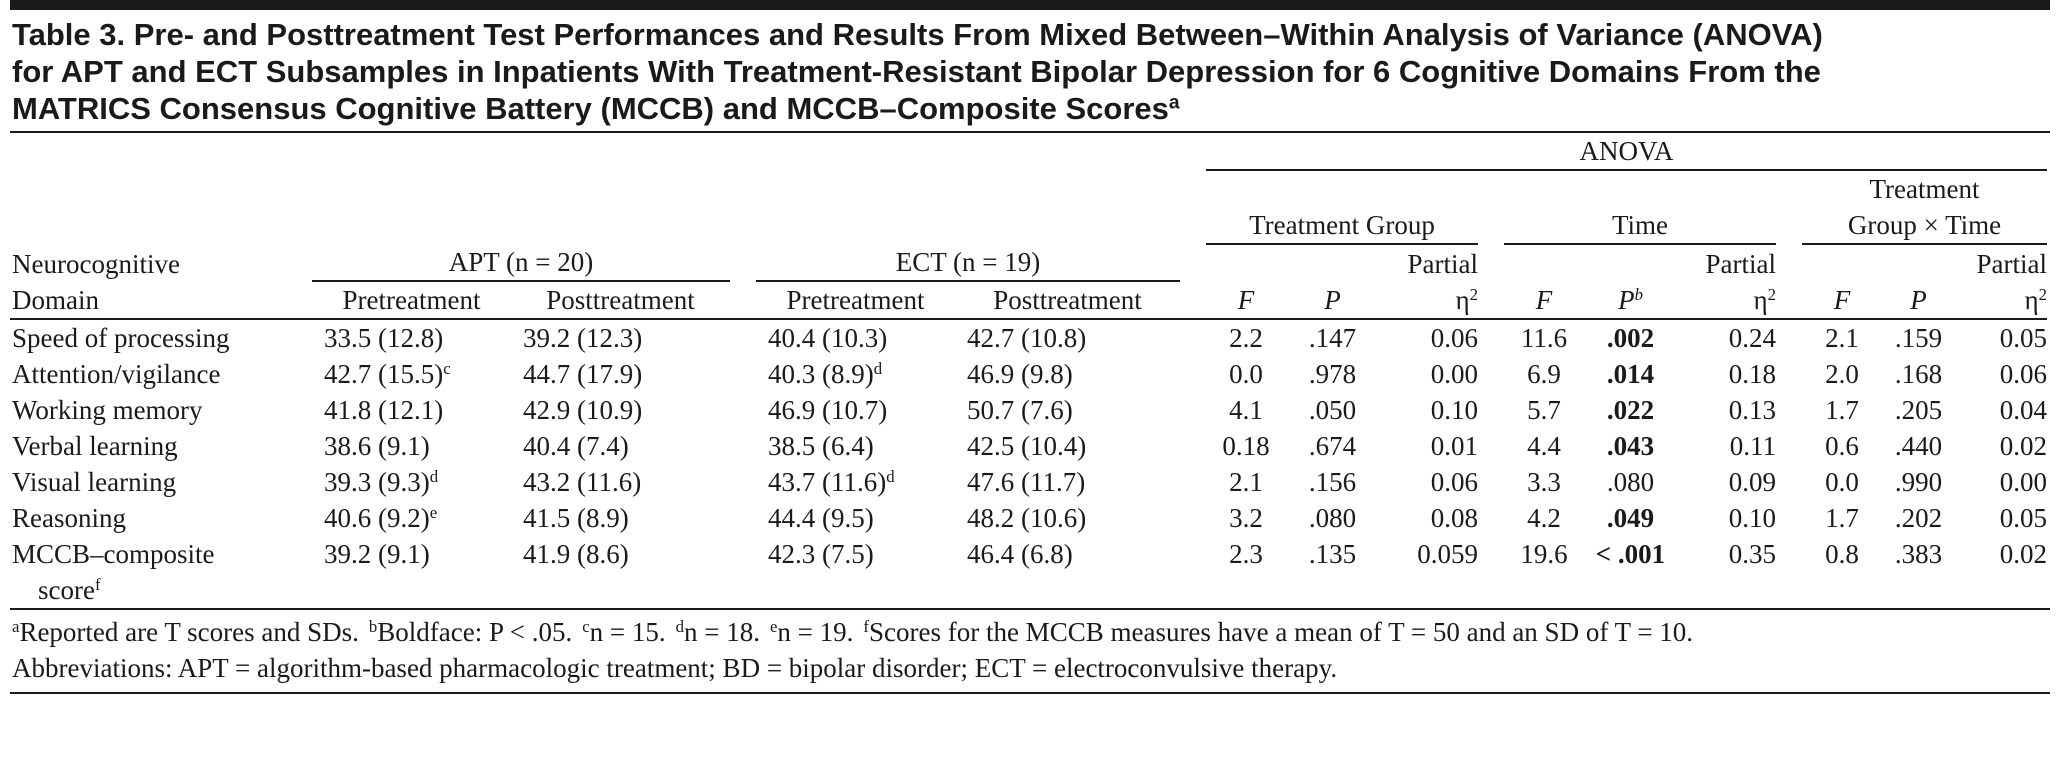 This screenshot has width=2060, height=780. Describe the element at coordinates (1544, 338) in the screenshot. I see `value: 11.6` at that location.